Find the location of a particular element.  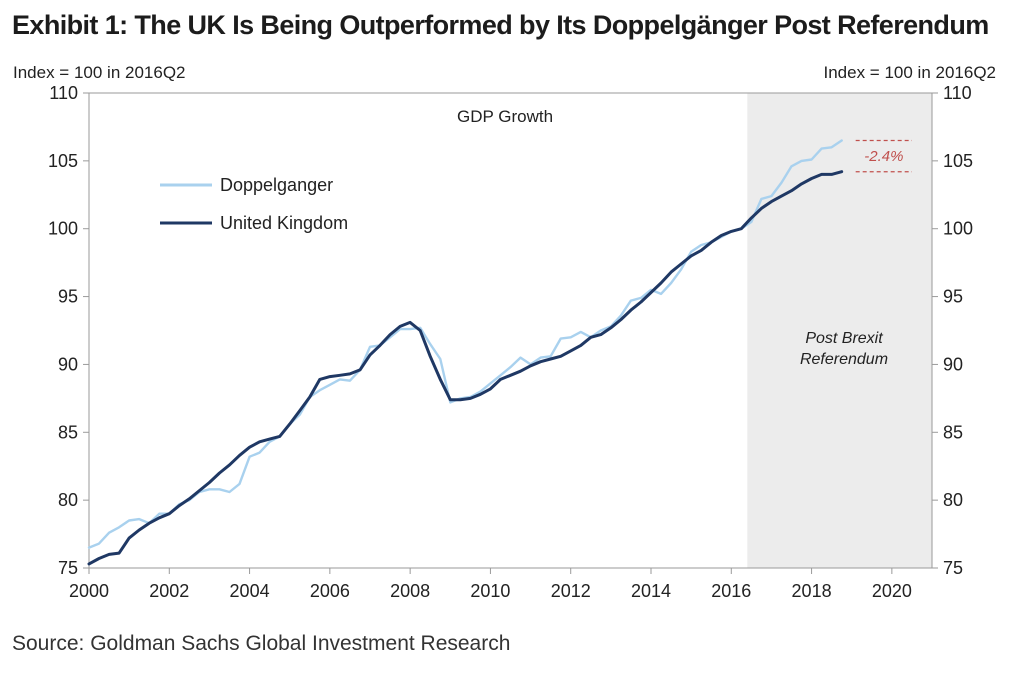

y-right-tick-label: 80 is located at coordinates (953, 500).